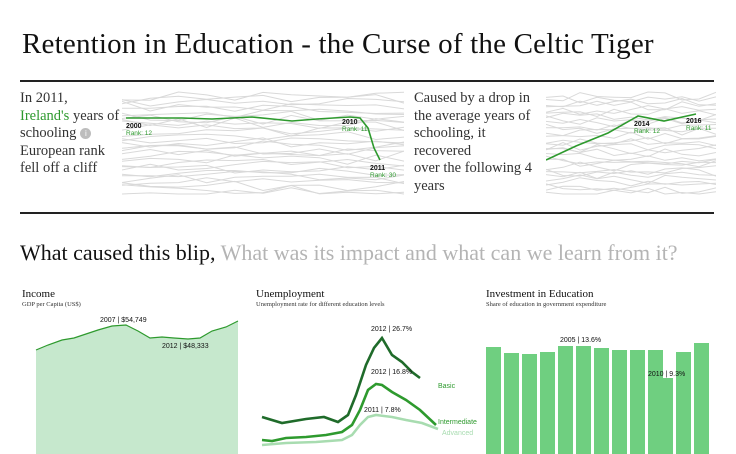 The image size is (736, 454). I want to click on investment-bars, so click(597, 398).